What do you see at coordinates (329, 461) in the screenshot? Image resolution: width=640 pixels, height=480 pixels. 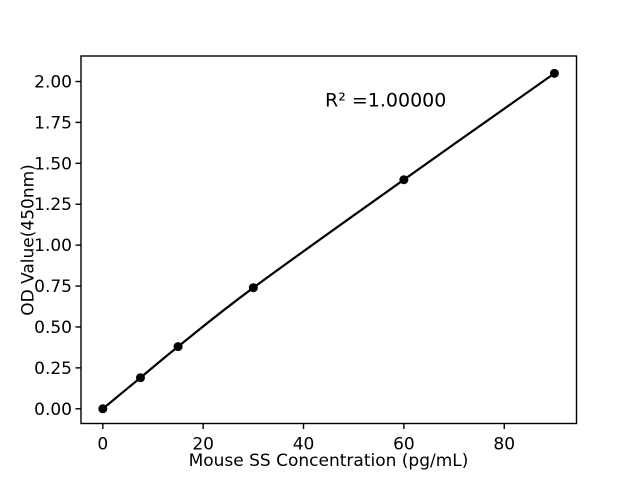 I see `x-axis-label: Mouse SS Concentration (pg/mL)` at bounding box center [329, 461].